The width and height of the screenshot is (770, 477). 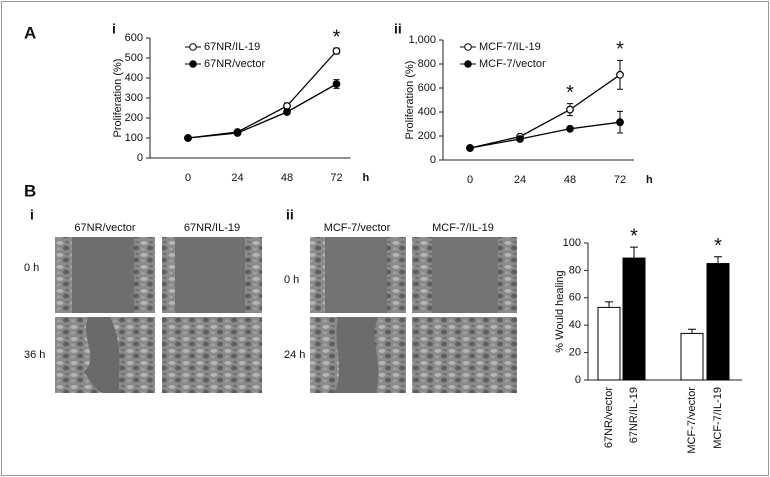 I want to click on y-tick-label: 300, so click(x=134, y=98).